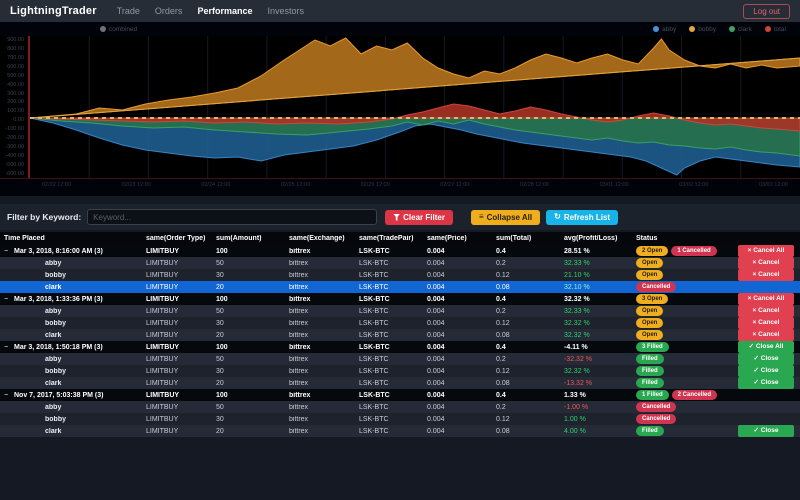 The height and width of the screenshot is (500, 800). What do you see at coordinates (14, 138) in the screenshot?
I see `y-tick-label: -200.00` at bounding box center [14, 138].